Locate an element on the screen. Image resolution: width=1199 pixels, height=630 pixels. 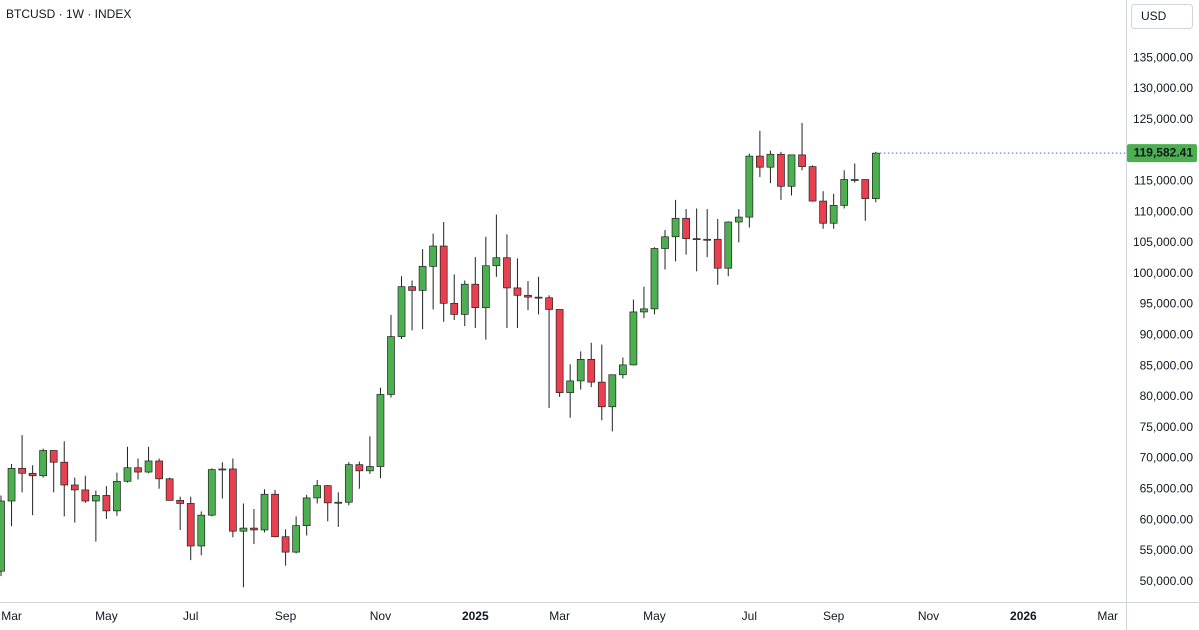
y-tick-label: 90,000.00 is located at coordinates (1167, 335).